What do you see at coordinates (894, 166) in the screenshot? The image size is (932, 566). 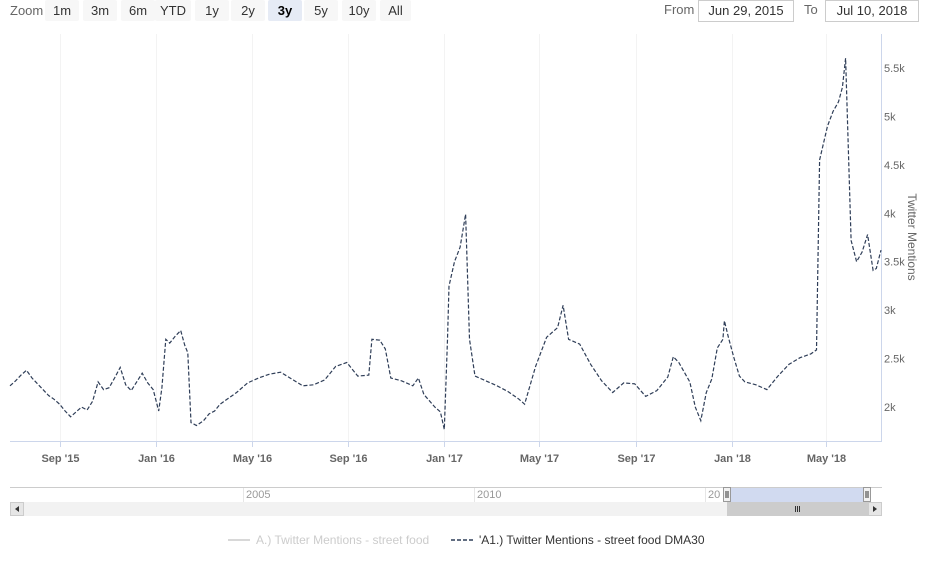 I see `y-tick-label: 4.5k` at bounding box center [894, 166].